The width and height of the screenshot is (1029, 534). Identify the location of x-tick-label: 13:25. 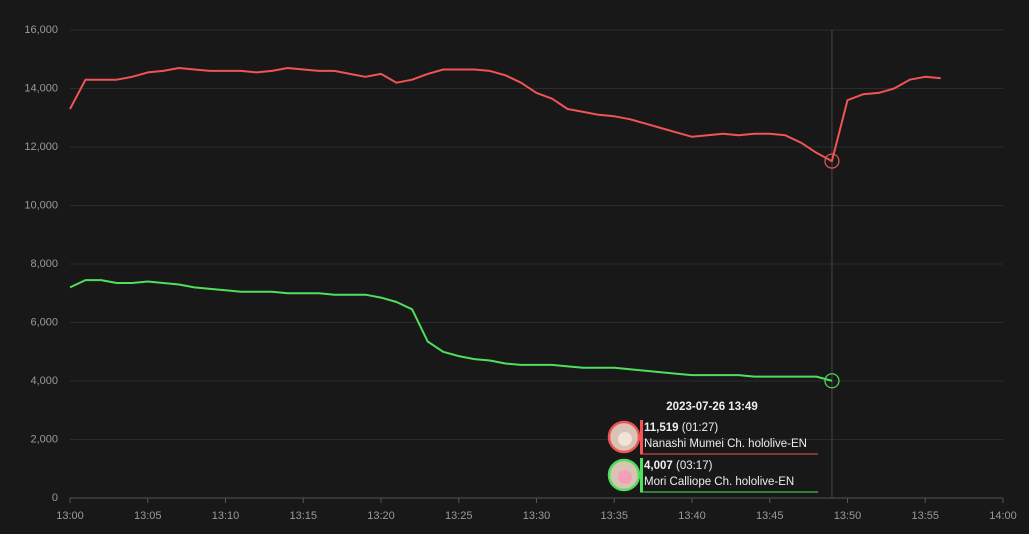
(459, 516).